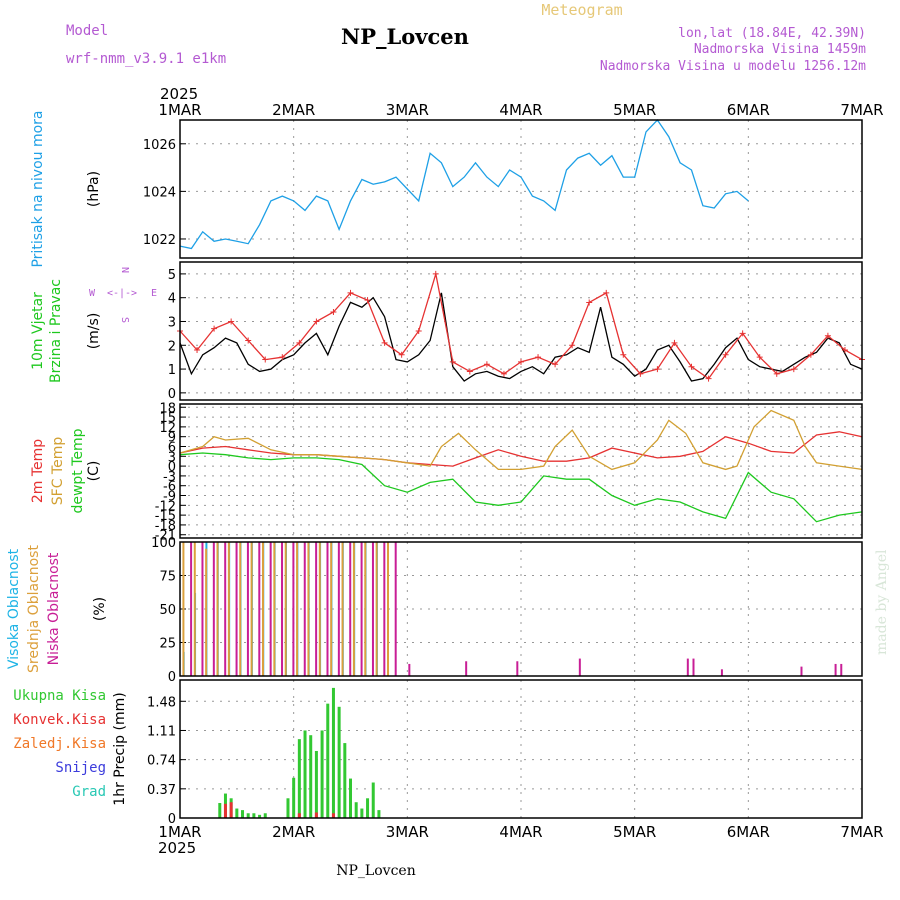 This screenshot has height=900, width=900. Describe the element at coordinates (172, 677) in the screenshot. I see `y-tick-label: 0` at that location.